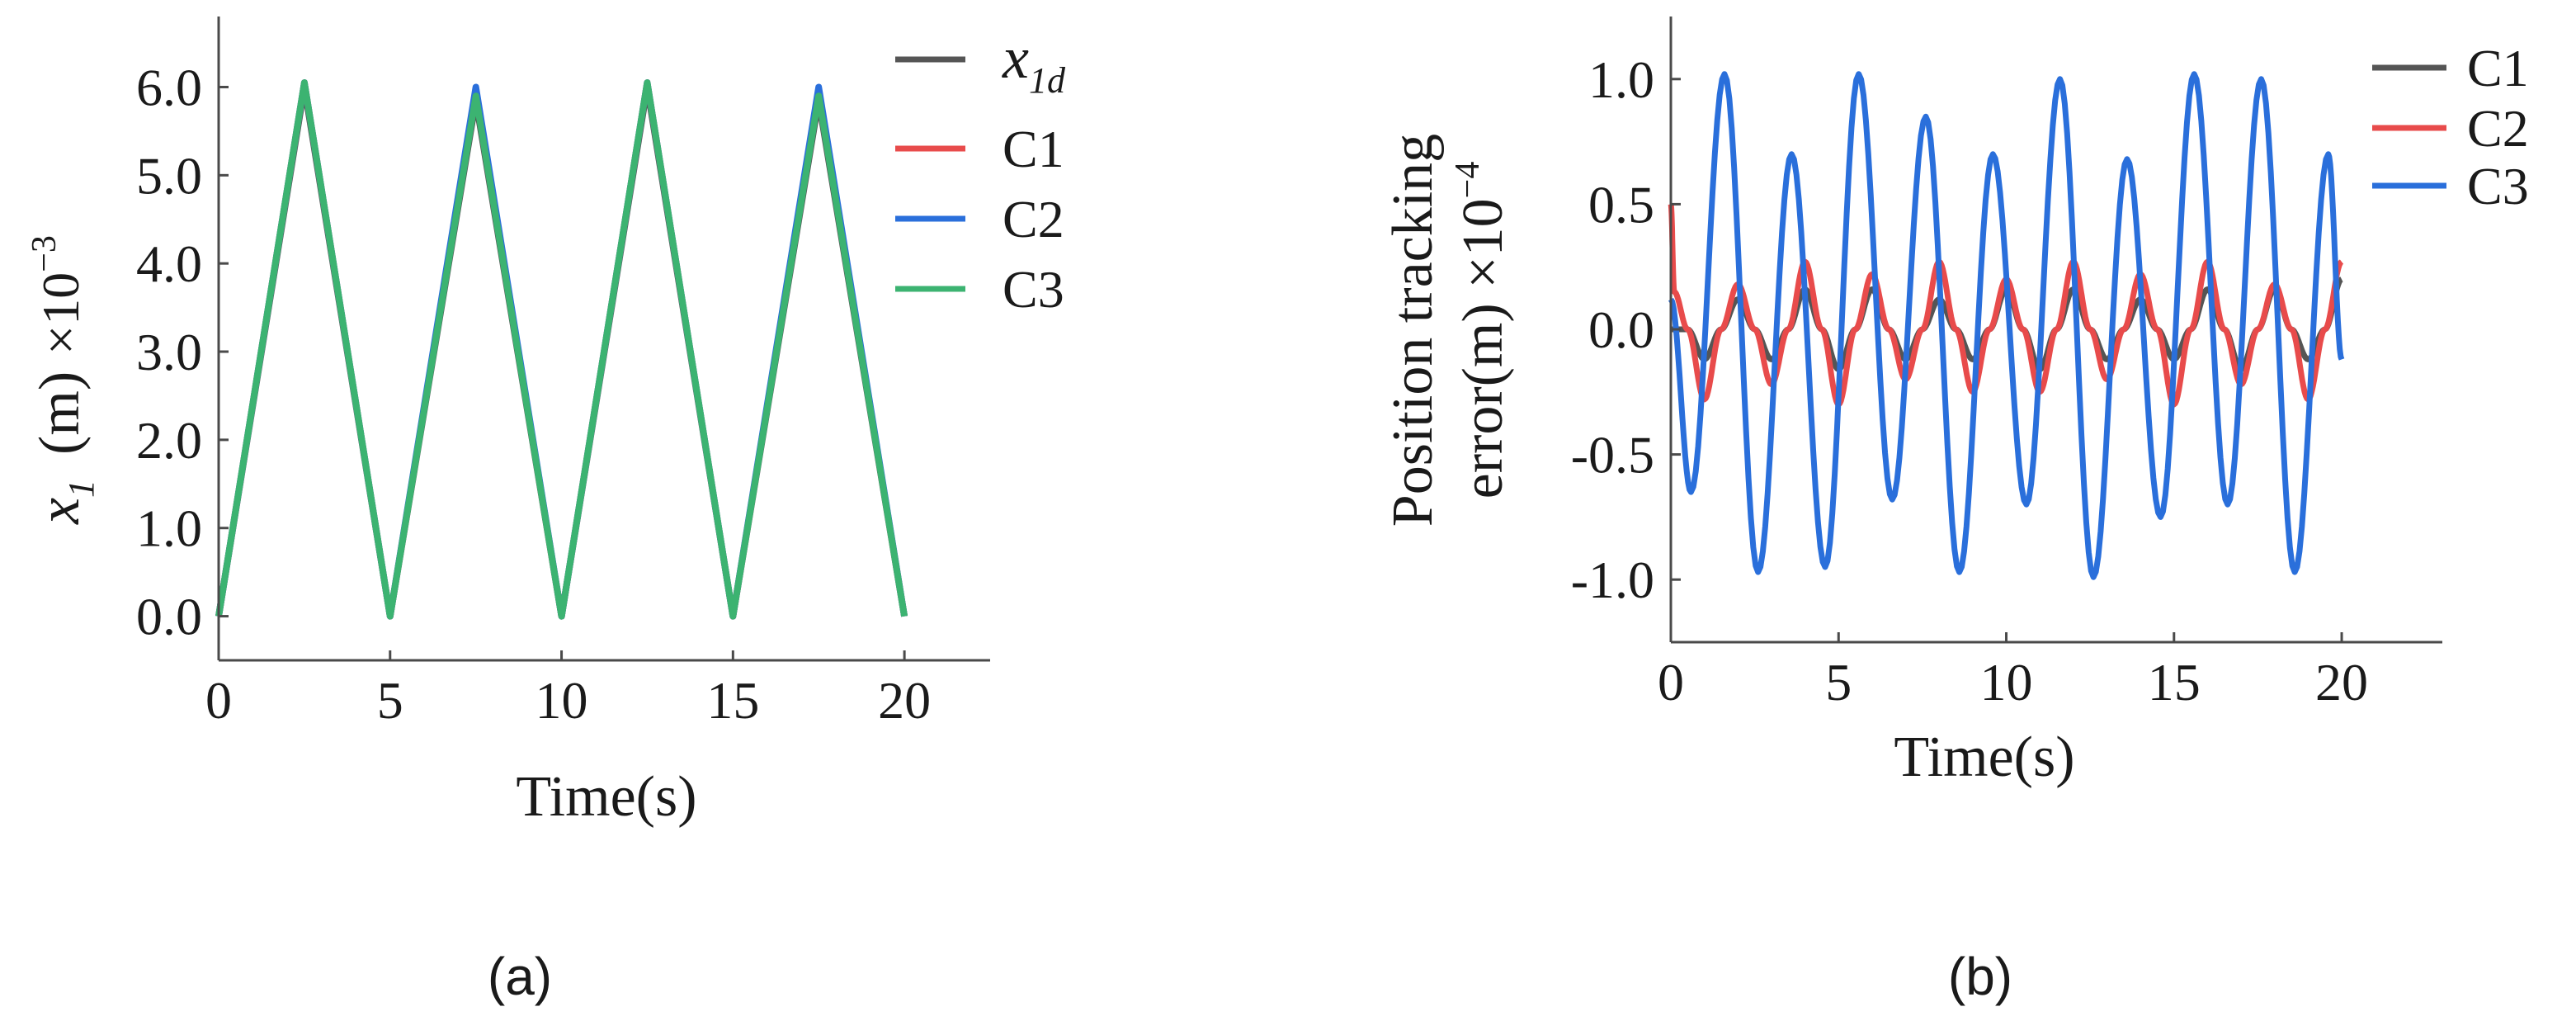  Describe the element at coordinates (81, 489) in the screenshot. I see `chart-a-ylabel-sub: 1` at that location.